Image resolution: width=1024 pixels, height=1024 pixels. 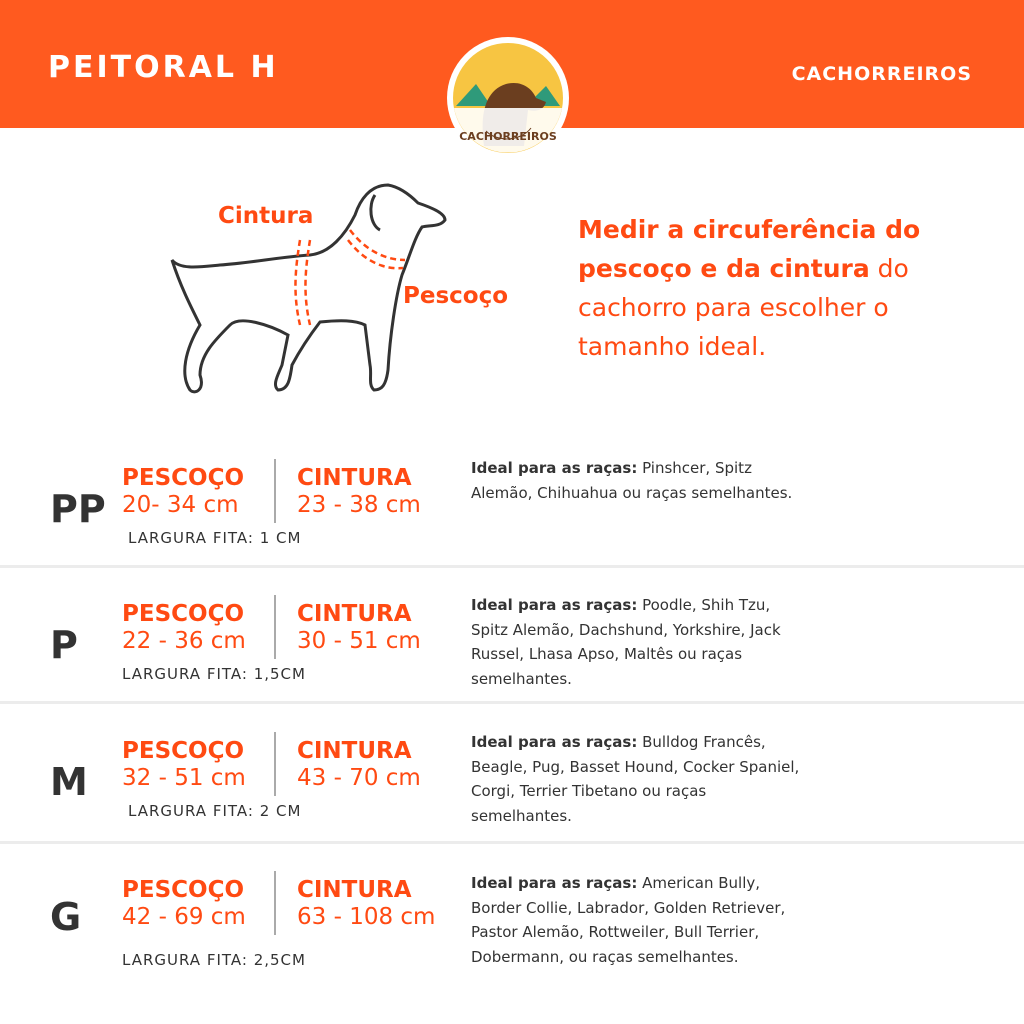 I want to click on neck-range: 32 - 51 cm, so click(x=184, y=778).